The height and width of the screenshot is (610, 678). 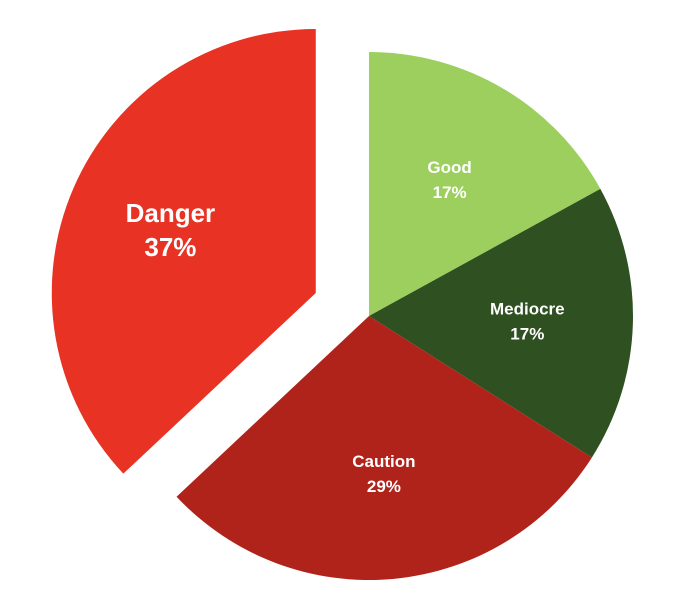 What do you see at coordinates (449, 167) in the screenshot?
I see `slice-name-good: Good` at bounding box center [449, 167].